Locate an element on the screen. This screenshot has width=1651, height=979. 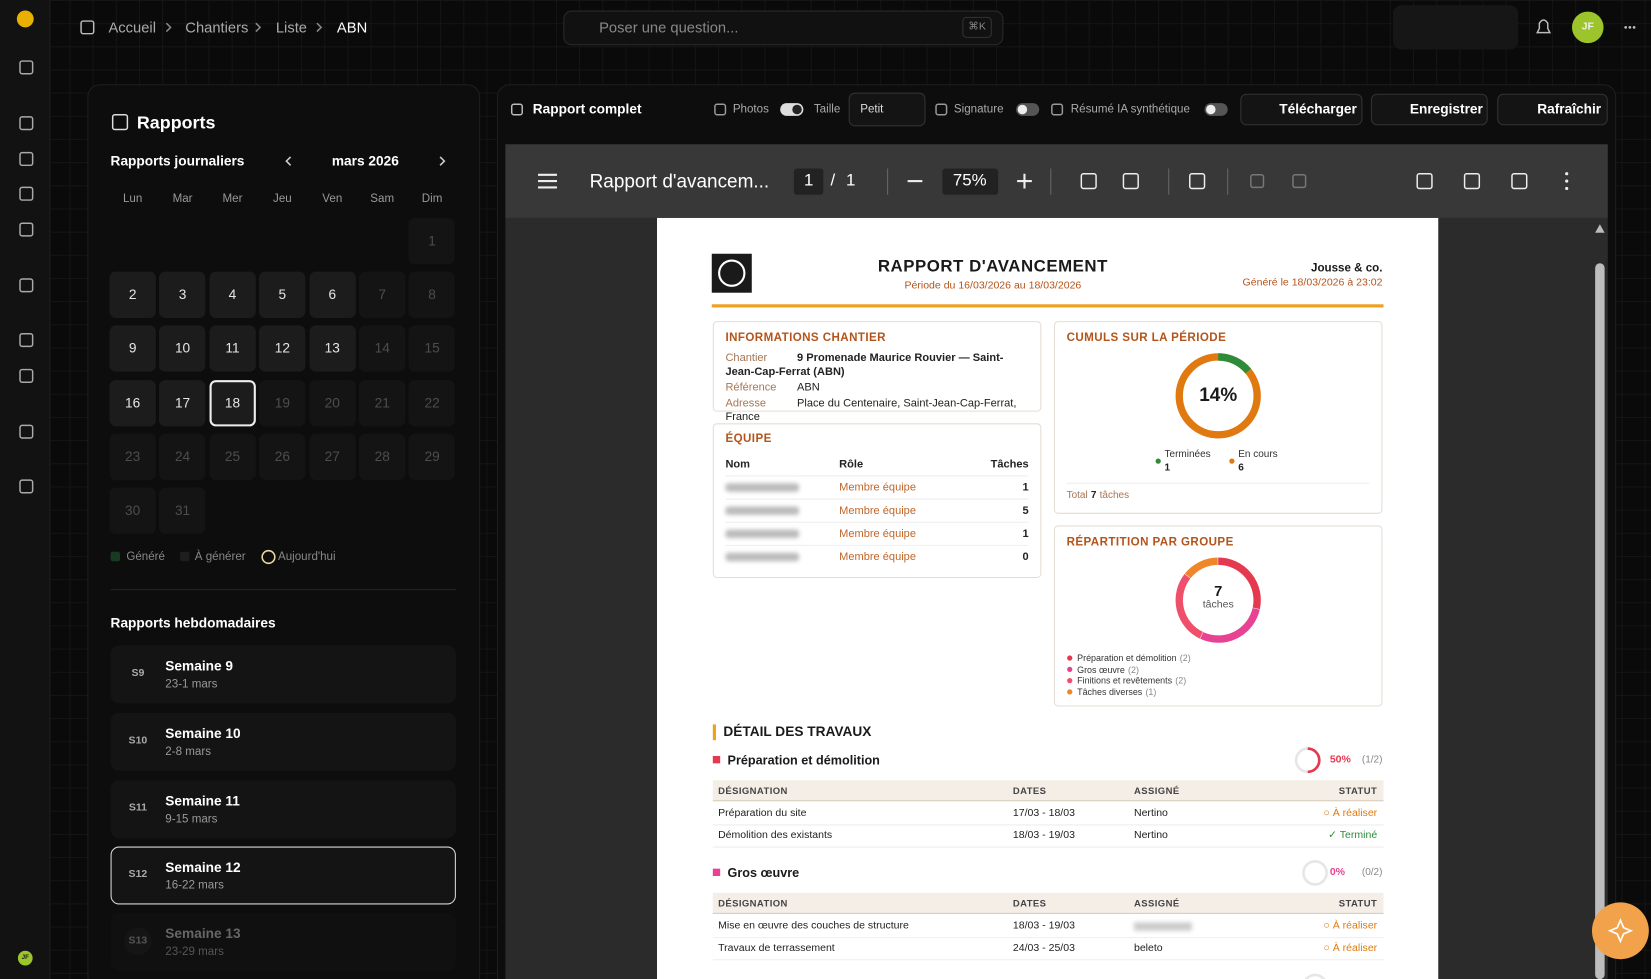
ai-icon is located at coordinates (1057, 109).